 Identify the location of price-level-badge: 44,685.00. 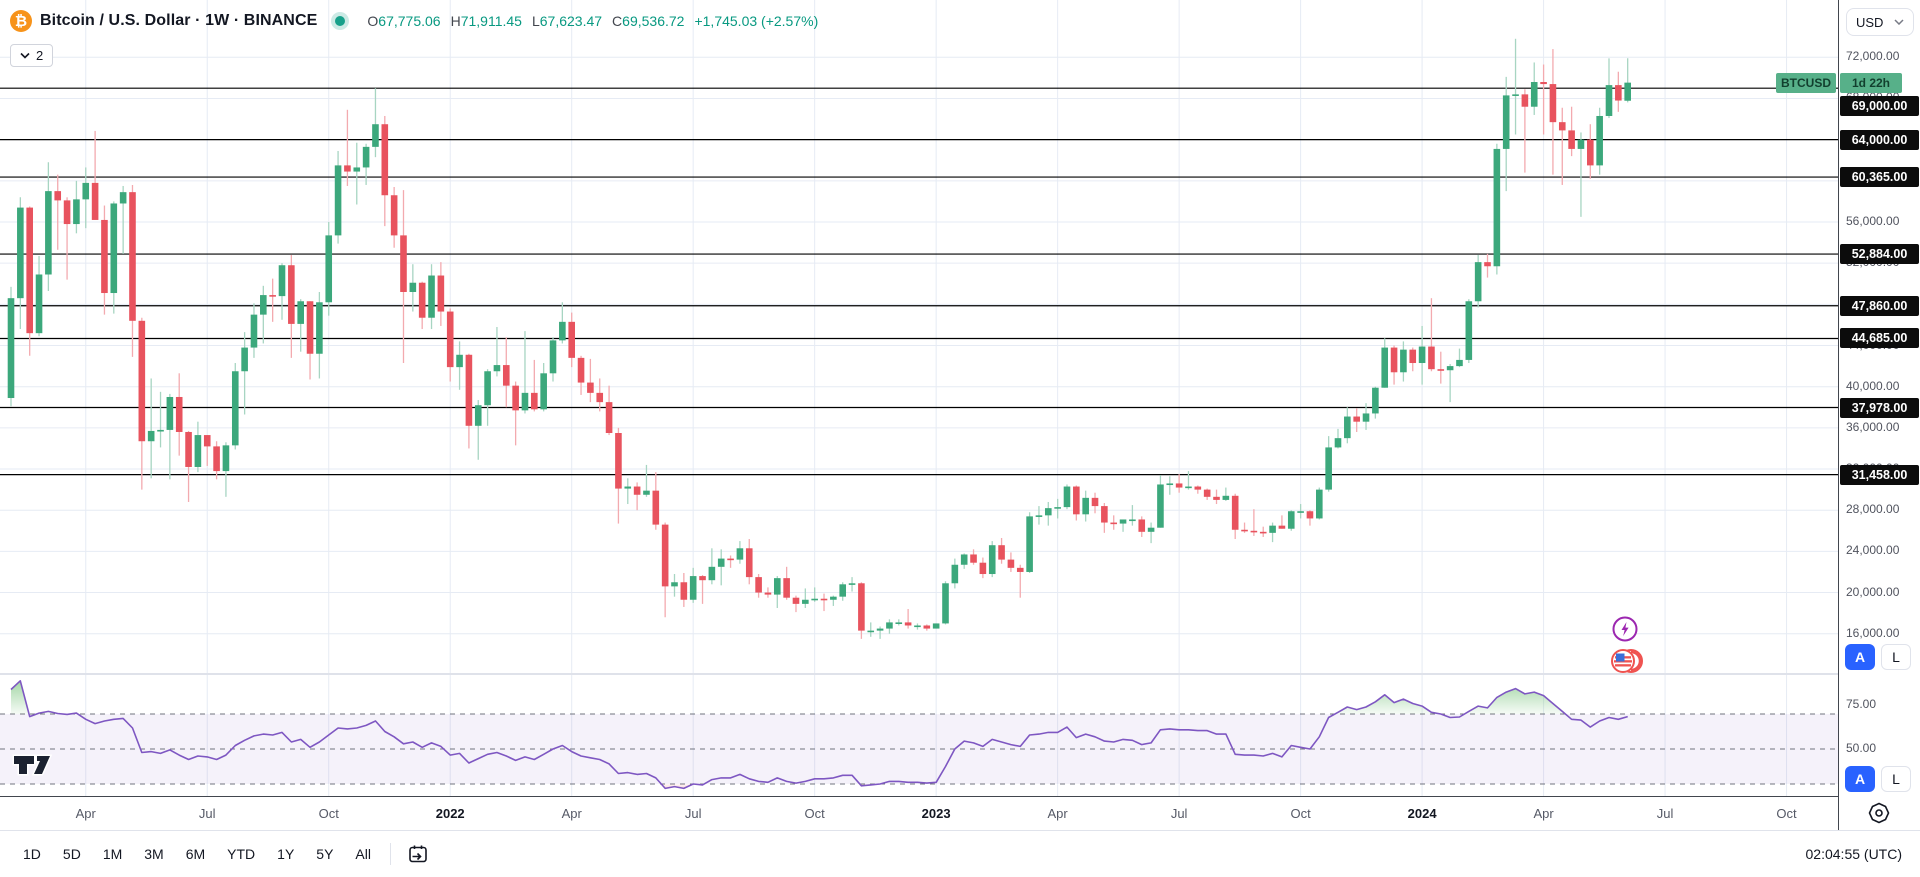
(1879, 338).